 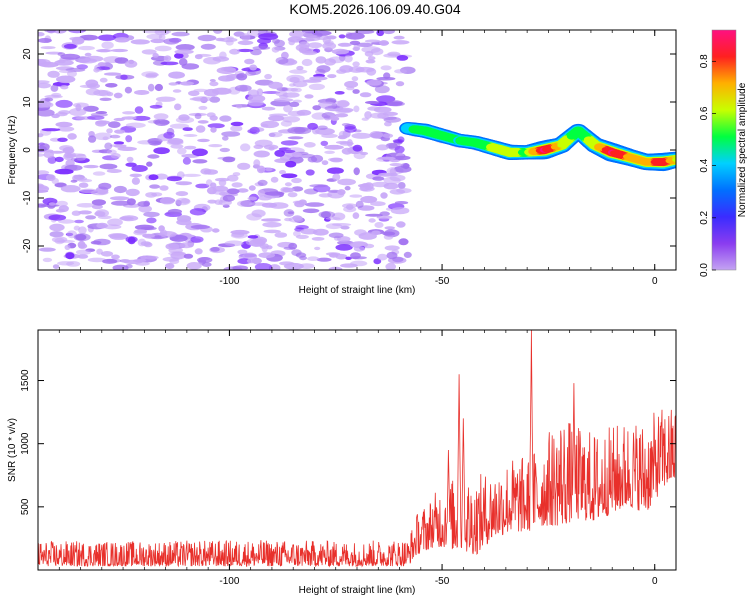 What do you see at coordinates (27, 102) in the screenshot?
I see `spec-y-tick-label: 10` at bounding box center [27, 102].